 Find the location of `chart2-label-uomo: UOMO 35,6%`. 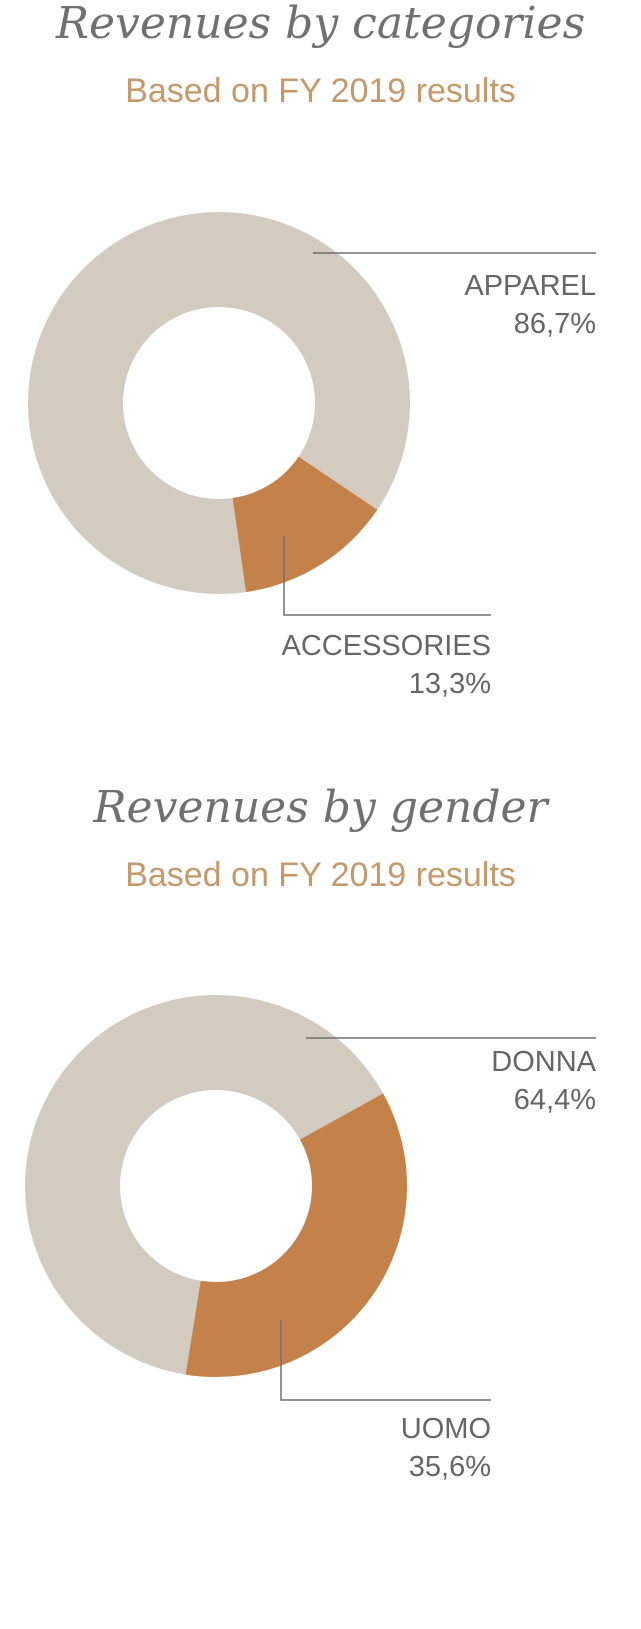

chart2-label-uomo: UOMO 35,6% is located at coordinates (446, 1448).